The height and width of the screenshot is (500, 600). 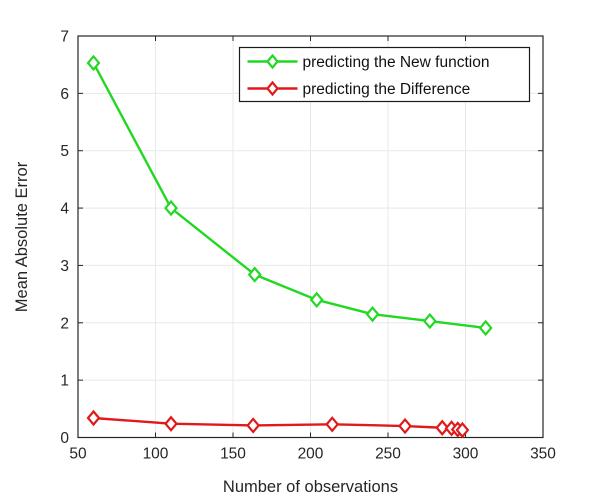 I want to click on y-tick-label: 6, so click(x=64, y=94).